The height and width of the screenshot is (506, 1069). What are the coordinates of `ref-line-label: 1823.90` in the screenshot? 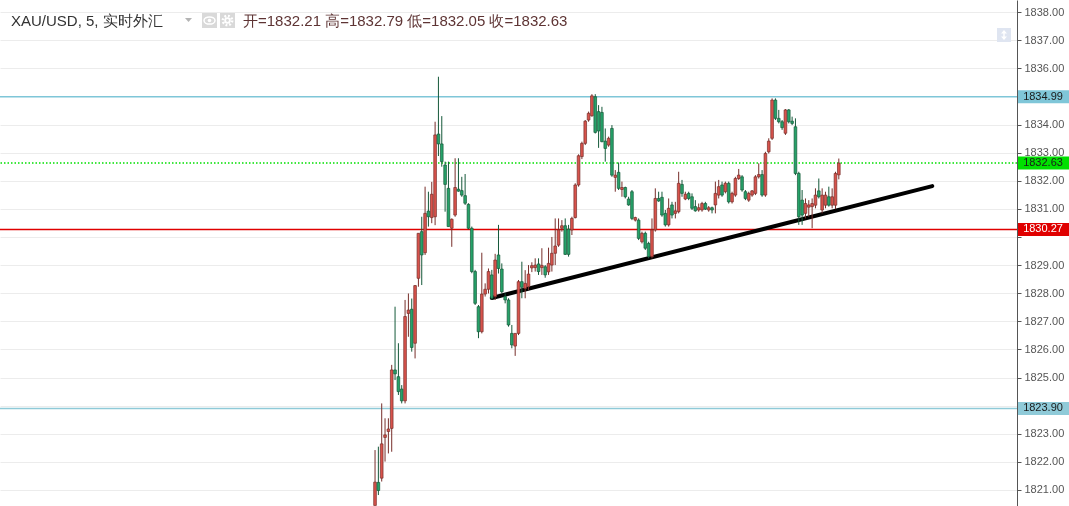 It's located at (1043, 407).